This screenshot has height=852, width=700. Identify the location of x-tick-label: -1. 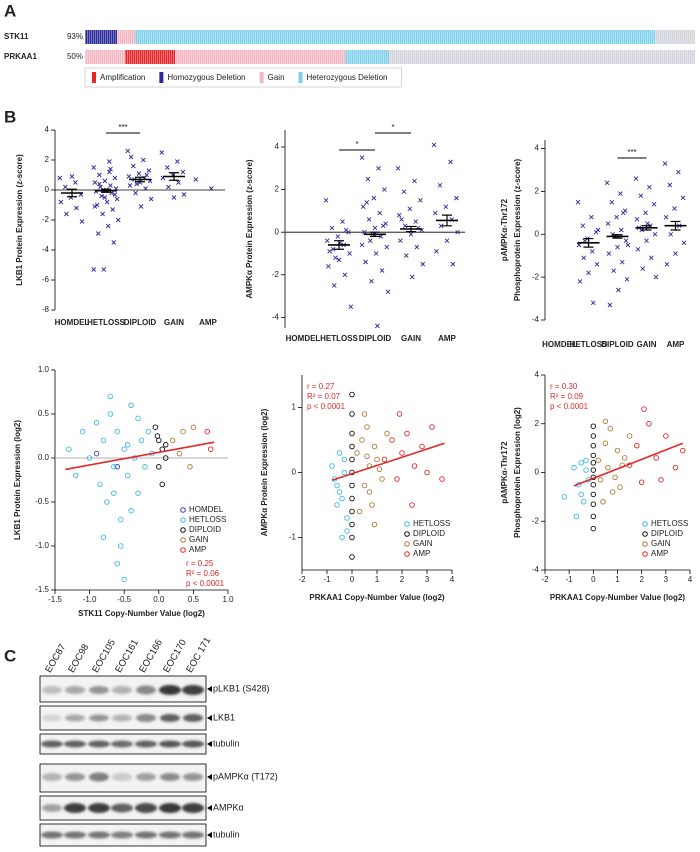
(327, 579).